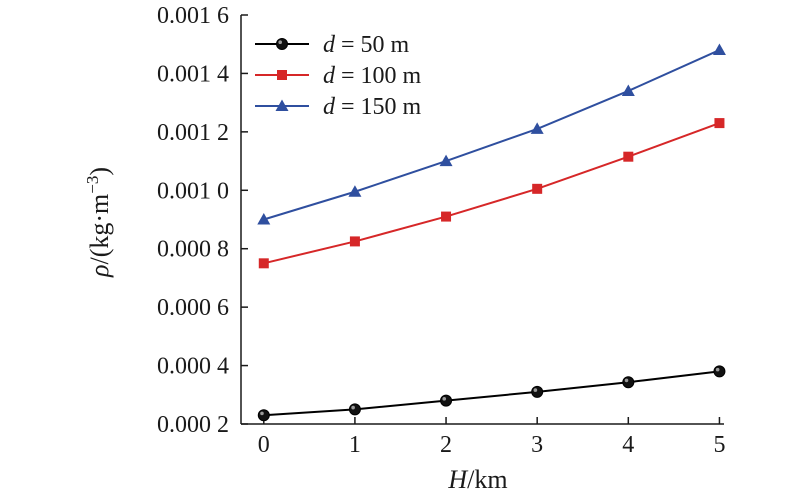 This screenshot has height=503, width=800. Describe the element at coordinates (98, 222) in the screenshot. I see `y-axis-title: ρ/(kg·m−3)` at that location.